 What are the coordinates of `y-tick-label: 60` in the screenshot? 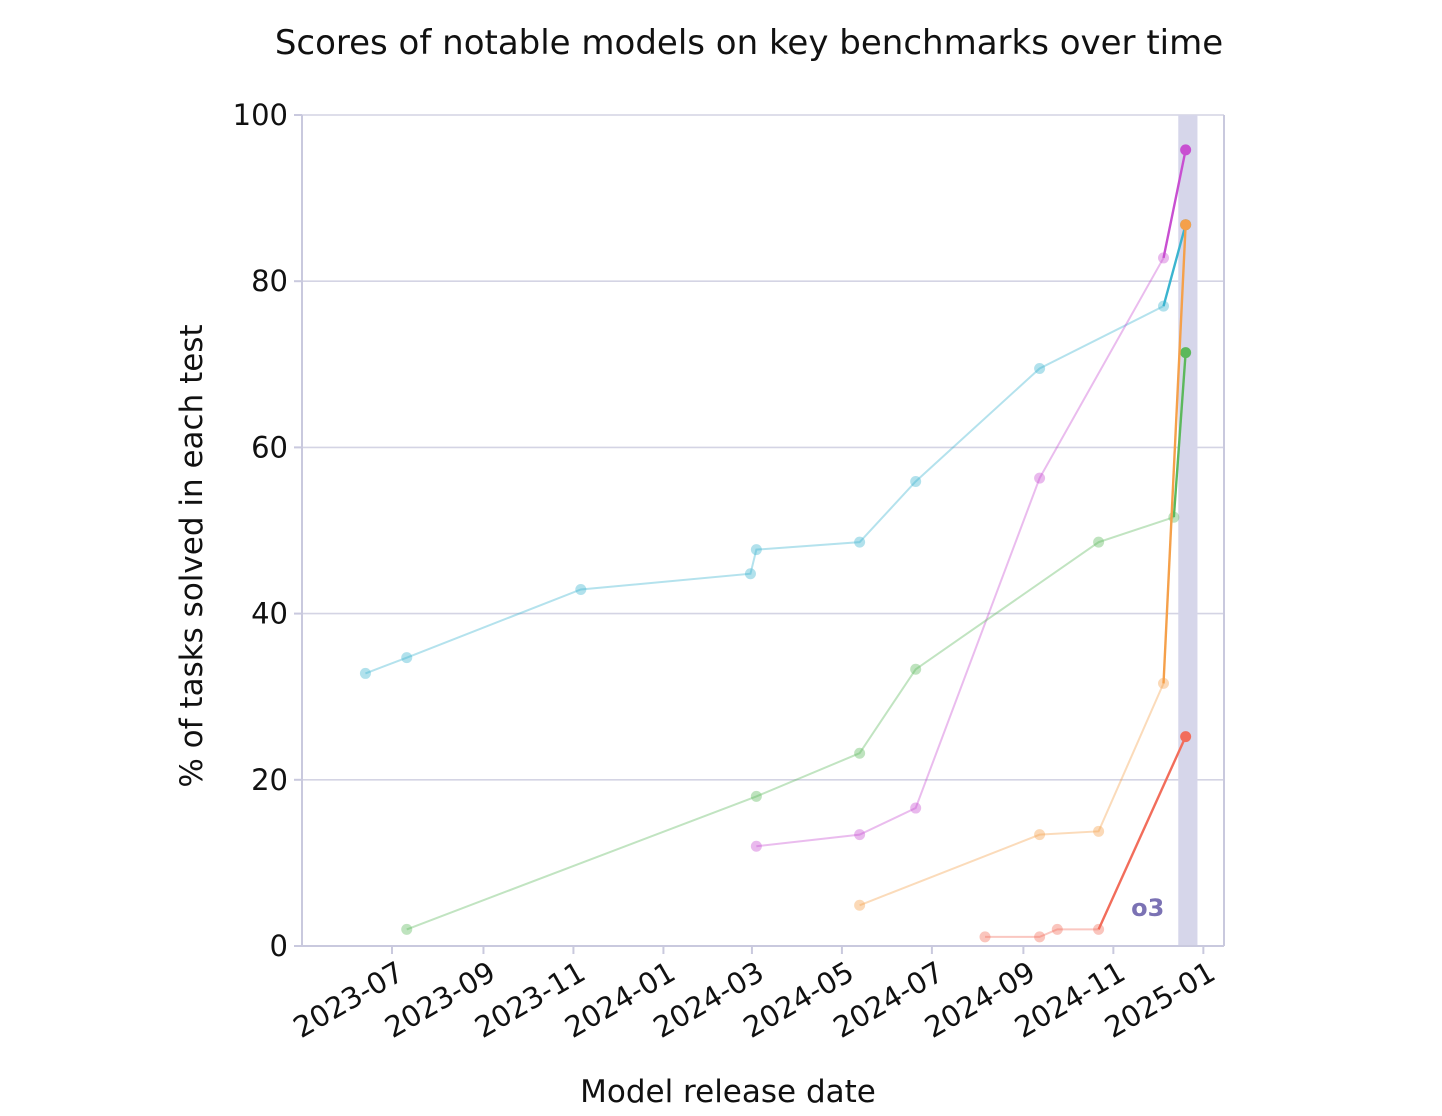 It's located at (269, 447).